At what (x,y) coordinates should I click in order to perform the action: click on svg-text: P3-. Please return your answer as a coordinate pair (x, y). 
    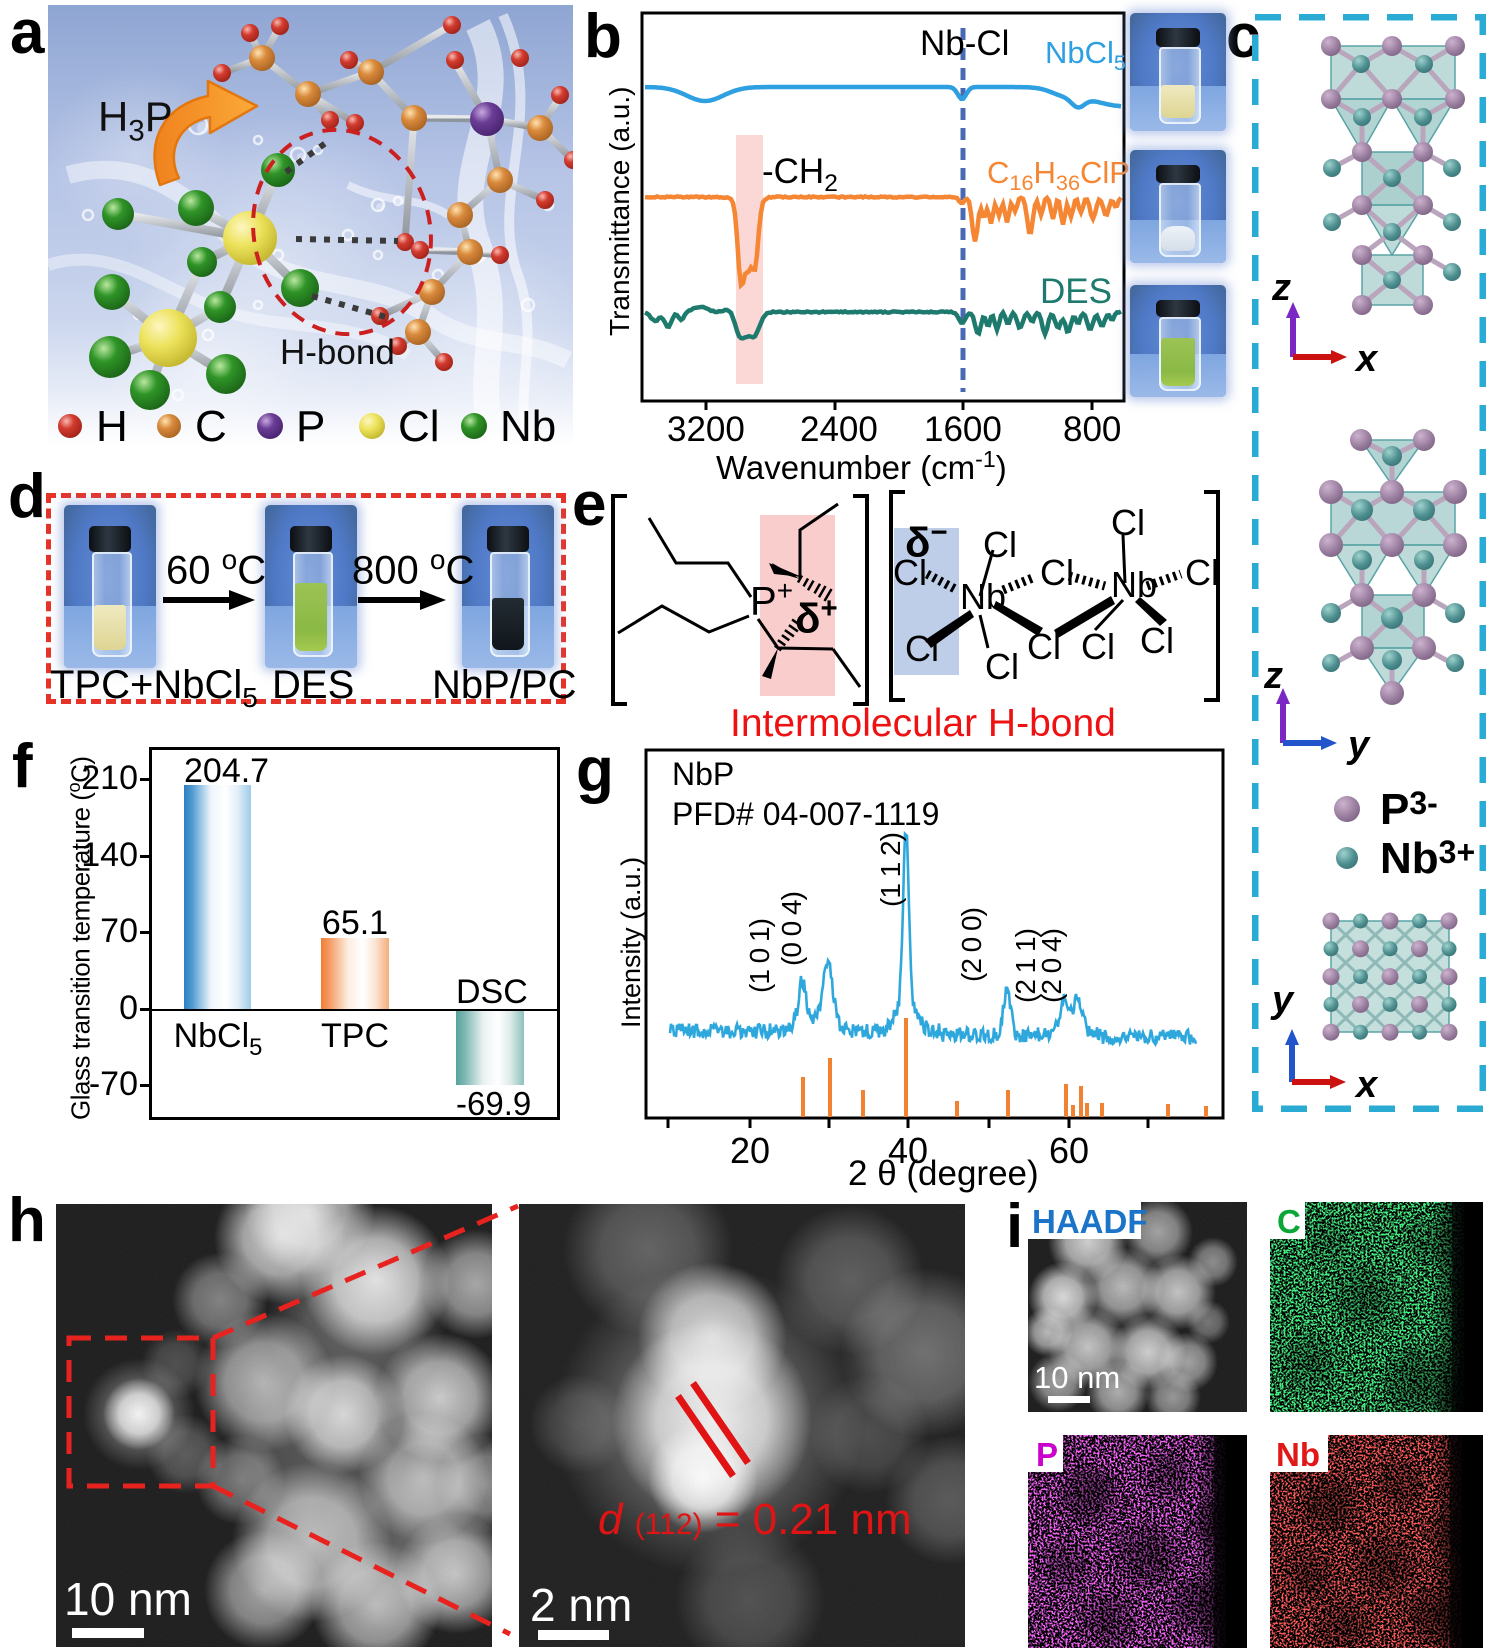
    Looking at the image, I should click on (1409, 809).